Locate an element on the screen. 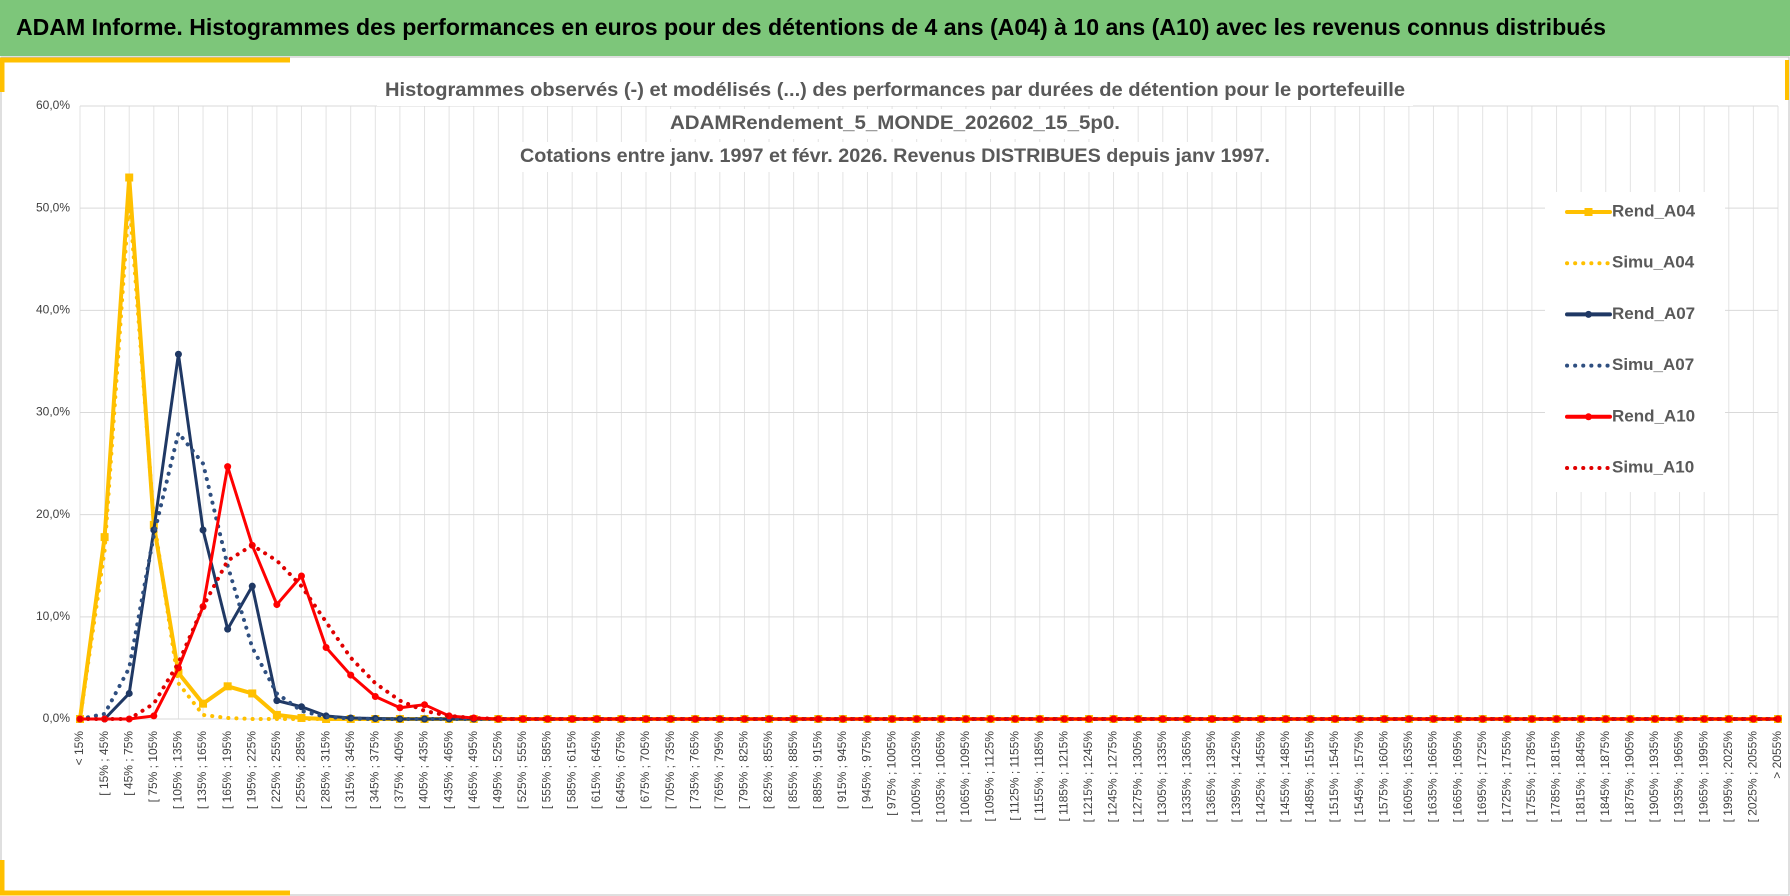  x-tick-label: [ 1365% ; 1395% is located at coordinates (1211, 777).